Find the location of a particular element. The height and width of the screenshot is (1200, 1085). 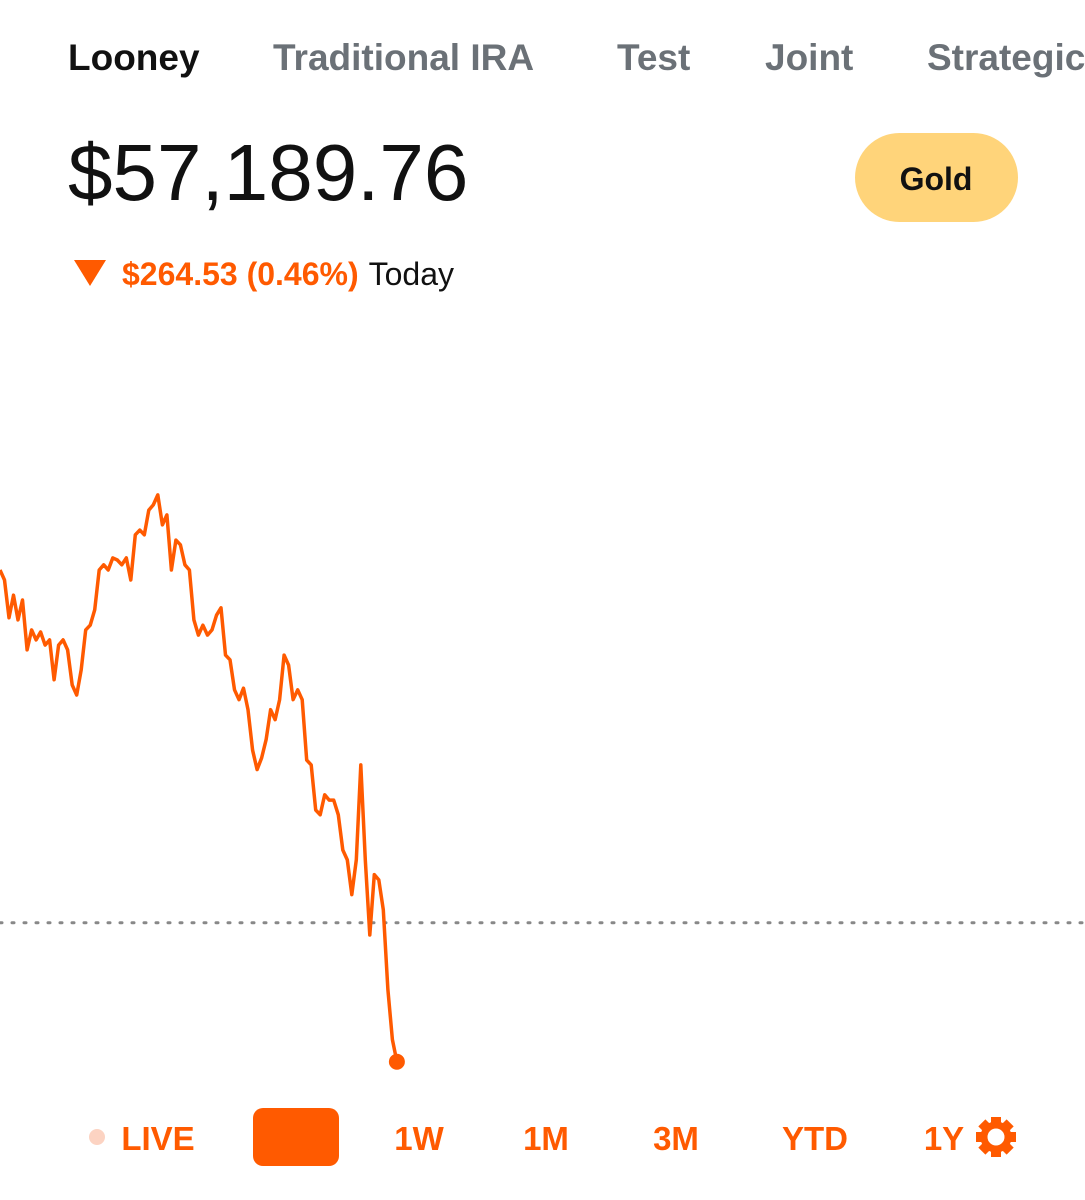

range-button: 3M is located at coordinates (676, 1138).